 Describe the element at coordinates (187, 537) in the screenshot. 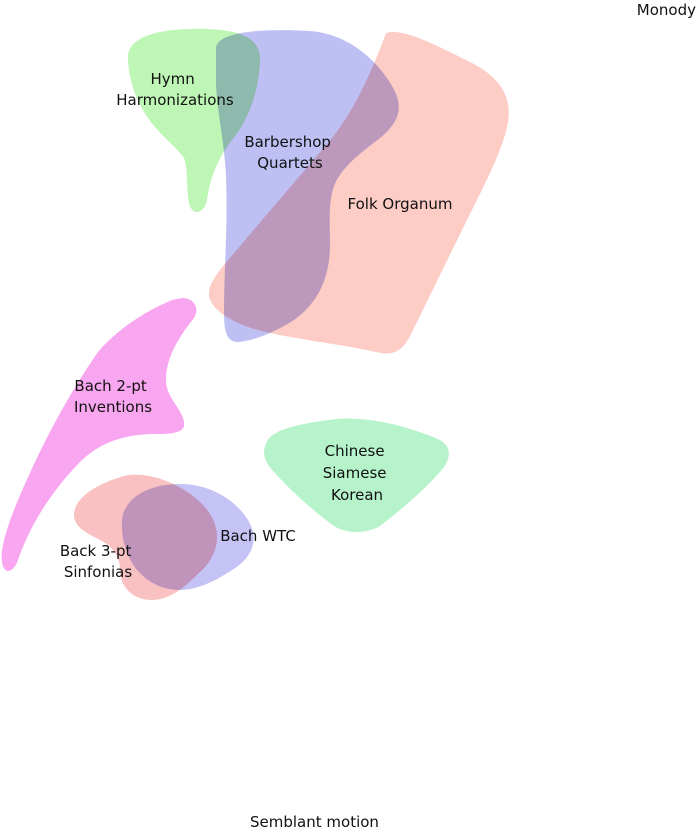

I see `region-bach-wtc` at that location.